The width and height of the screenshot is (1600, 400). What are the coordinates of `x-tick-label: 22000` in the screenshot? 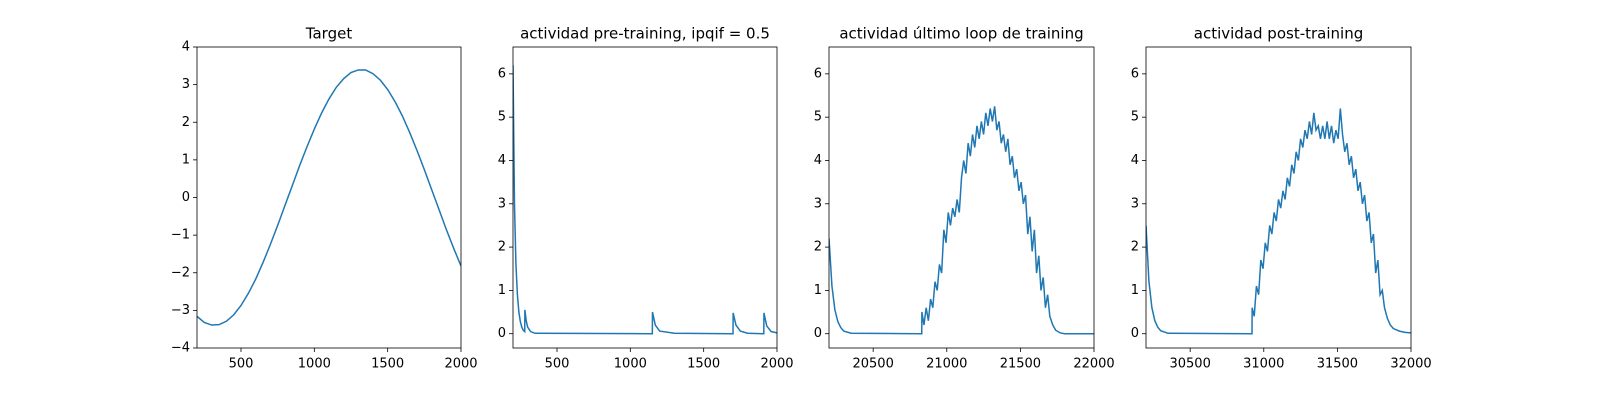 It's located at (1093, 364).